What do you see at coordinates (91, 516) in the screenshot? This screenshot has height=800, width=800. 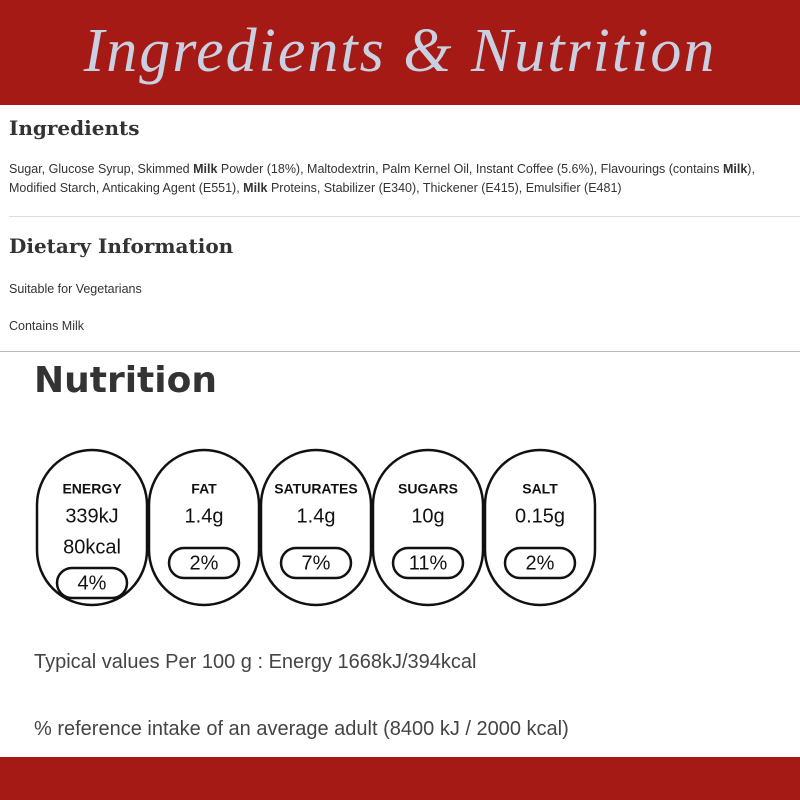 I see `badge-amount: 339kJ` at bounding box center [91, 516].